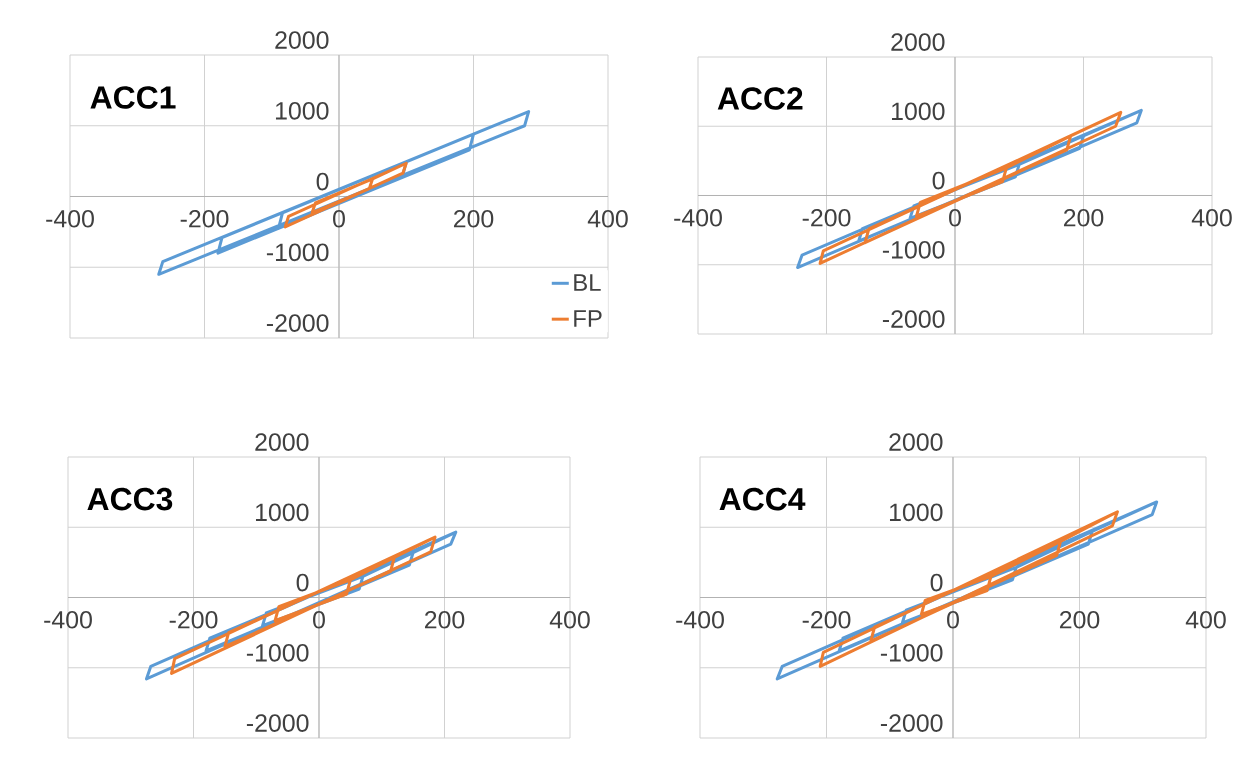 The image size is (1258, 771). Describe the element at coordinates (130, 499) in the screenshot. I see `text: ACC3` at that location.